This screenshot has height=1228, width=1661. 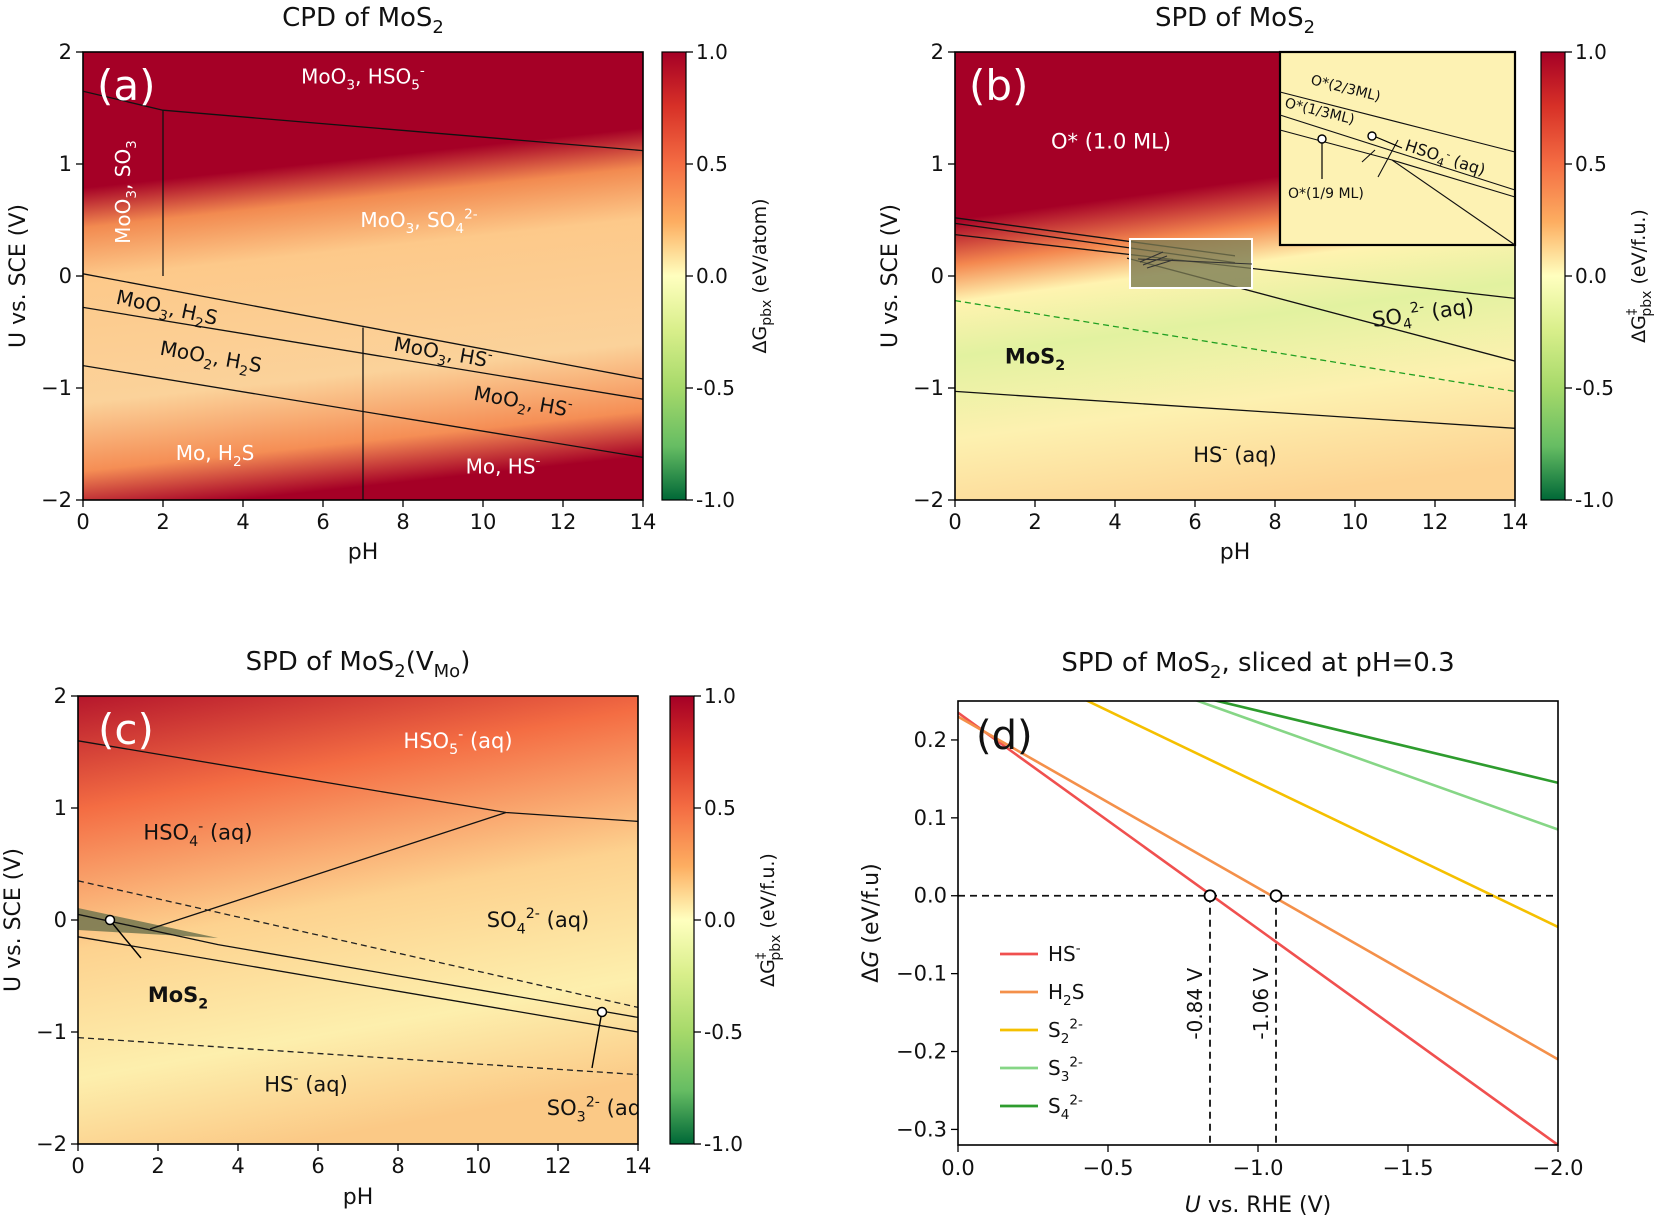 I want to click on panel-d-x-ticks: 0.0 −0.5 −1.0 −1.5 −2.0, so click(x=1262, y=1162).